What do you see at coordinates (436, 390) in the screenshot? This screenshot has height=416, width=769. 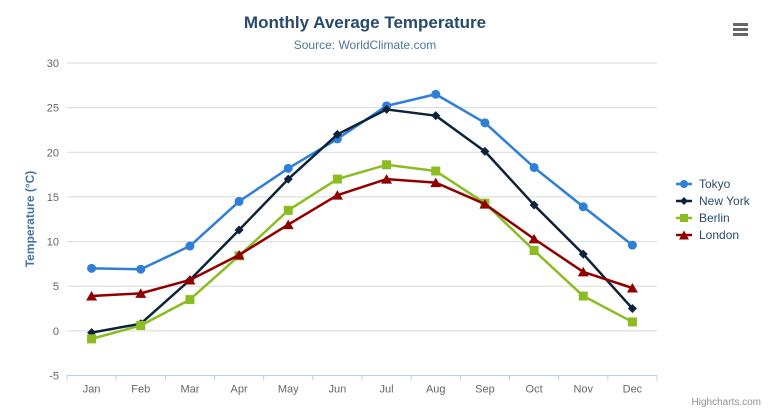 I see `x-axis-label: Aug` at bounding box center [436, 390].